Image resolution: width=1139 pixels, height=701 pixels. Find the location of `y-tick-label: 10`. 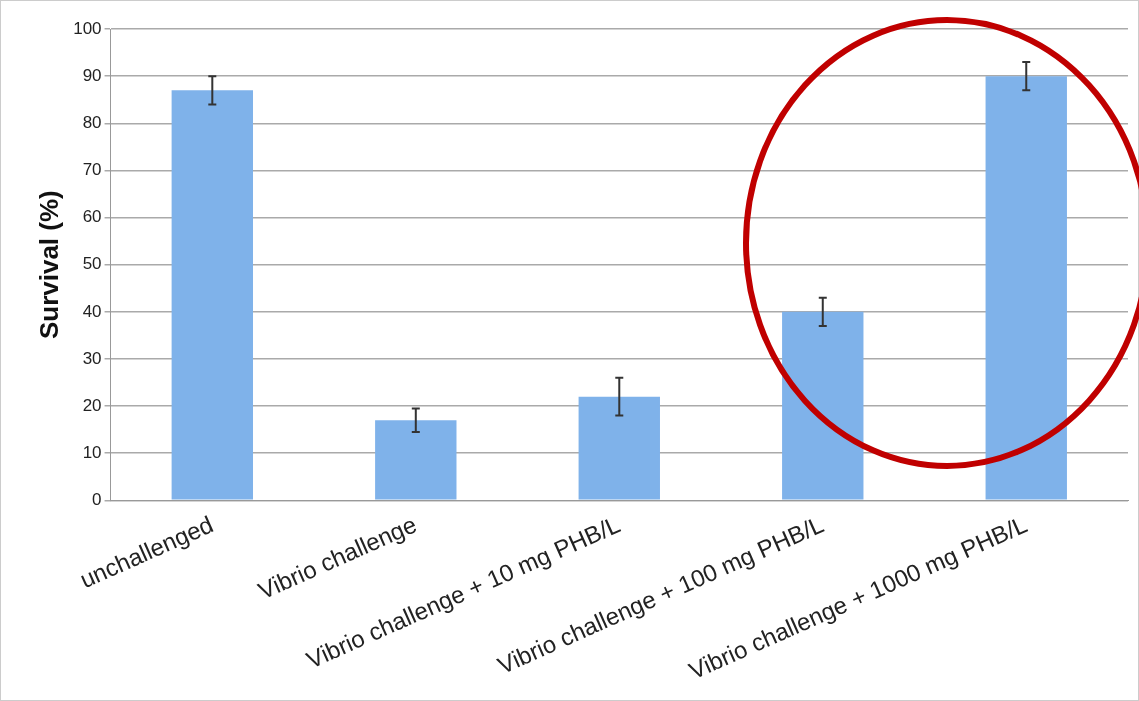

y-tick-label: 10 is located at coordinates (92, 452).